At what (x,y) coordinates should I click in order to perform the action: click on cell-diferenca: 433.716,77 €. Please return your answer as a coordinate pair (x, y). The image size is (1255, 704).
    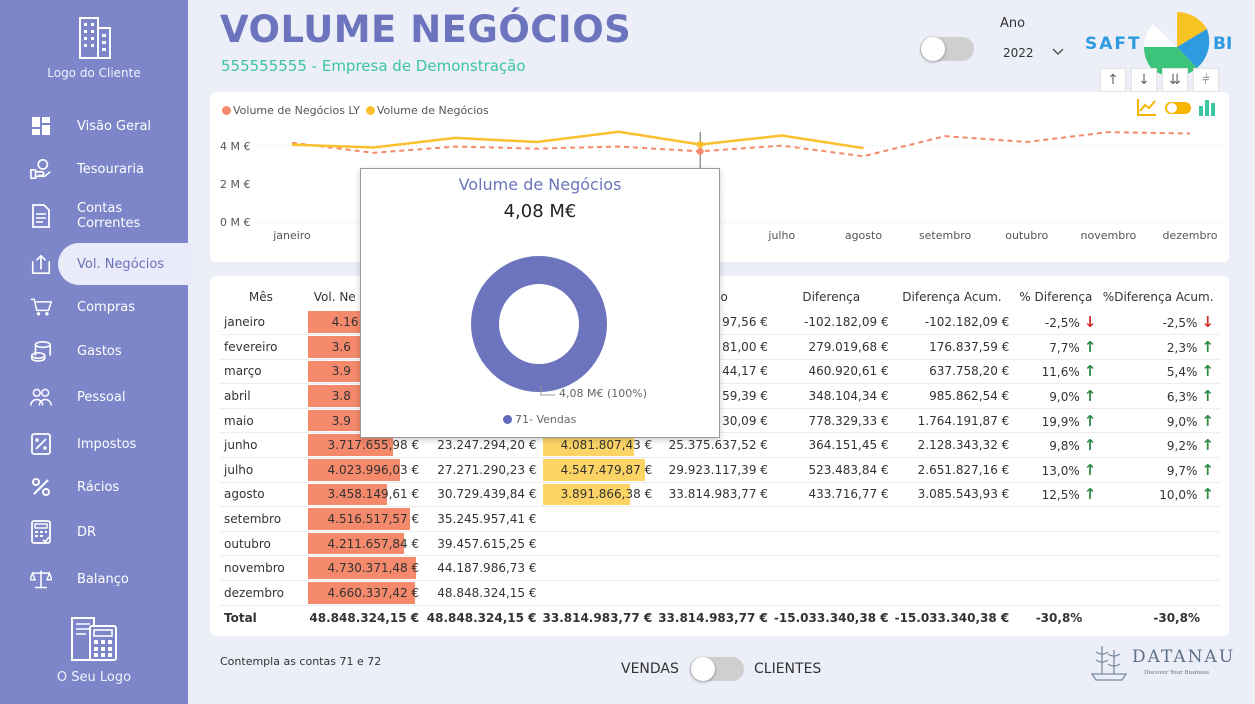
    Looking at the image, I should click on (834, 495).